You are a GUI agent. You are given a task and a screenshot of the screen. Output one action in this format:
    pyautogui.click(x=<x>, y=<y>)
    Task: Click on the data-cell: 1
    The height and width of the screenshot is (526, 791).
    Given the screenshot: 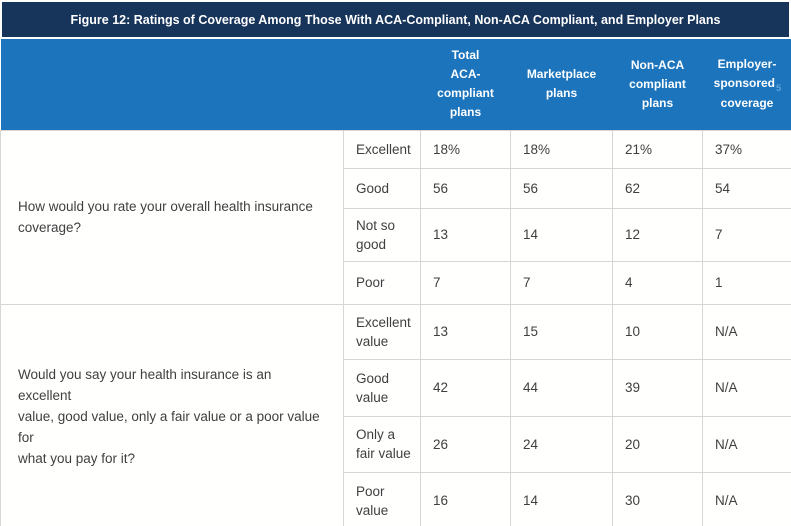 What is the action you would take?
    pyautogui.click(x=746, y=282)
    